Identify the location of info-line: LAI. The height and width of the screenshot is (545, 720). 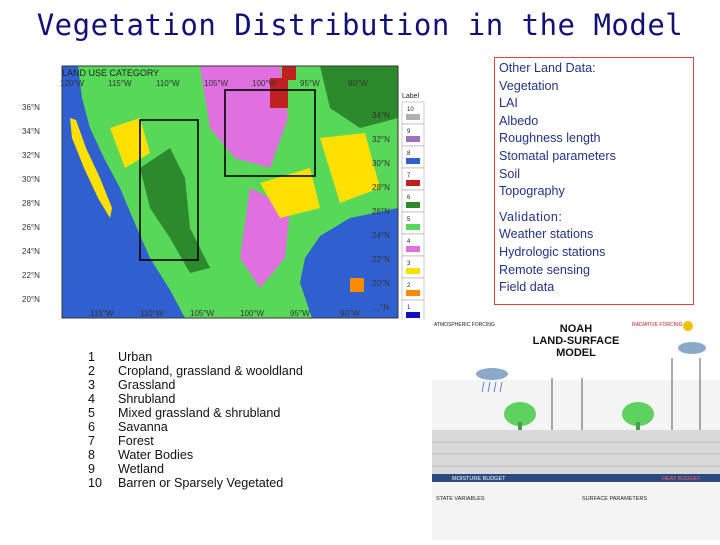
(508, 103).